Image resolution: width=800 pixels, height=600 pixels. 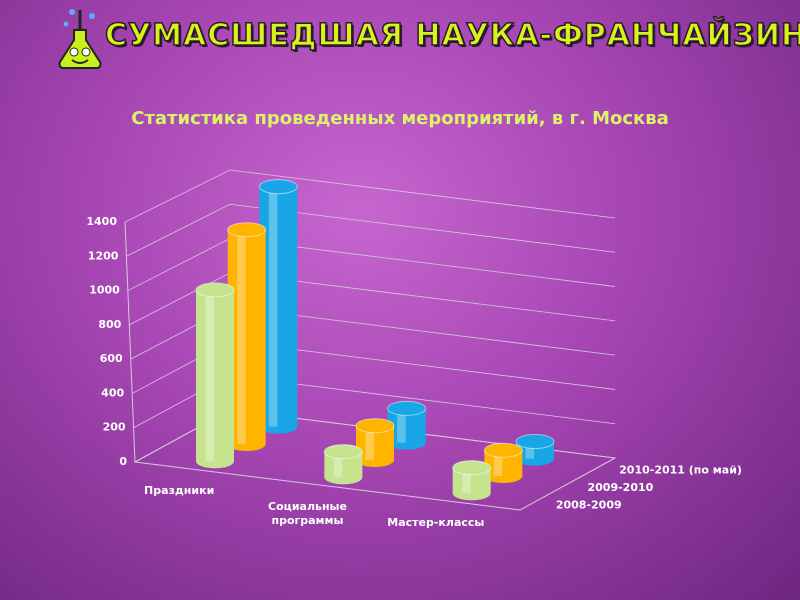 What do you see at coordinates (123, 461) in the screenshot?
I see `y-tick-label: 0` at bounding box center [123, 461].